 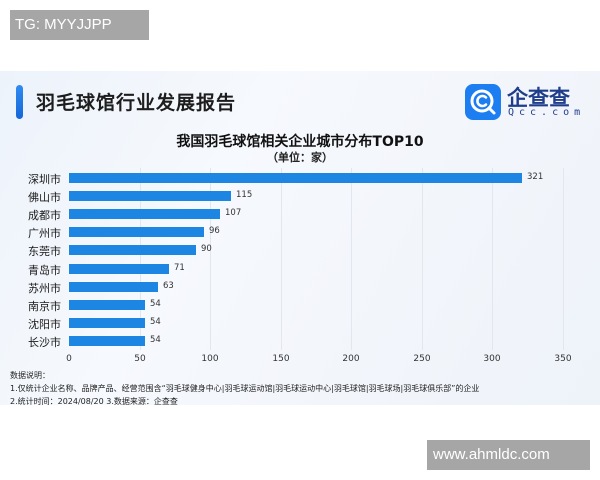 What do you see at coordinates (300, 157) in the screenshot?
I see `chart-subtitle: （单位：家）` at bounding box center [300, 157].